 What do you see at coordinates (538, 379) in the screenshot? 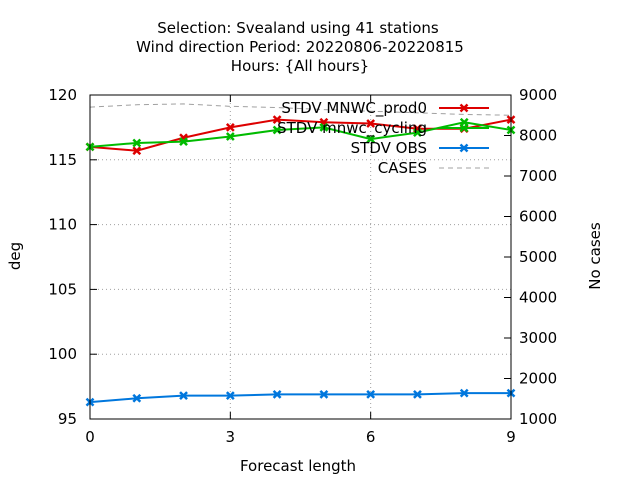
I see `y2-tick-label: 2000` at bounding box center [538, 379].